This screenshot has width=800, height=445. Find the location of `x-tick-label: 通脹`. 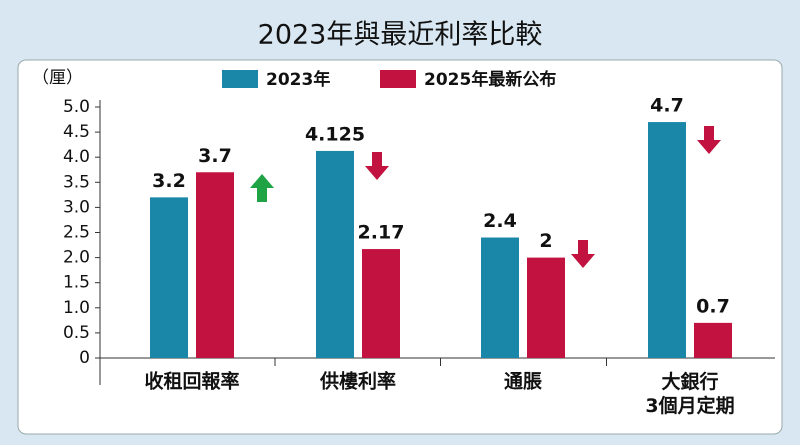

x-tick-label: 通脹 is located at coordinates (523, 382).